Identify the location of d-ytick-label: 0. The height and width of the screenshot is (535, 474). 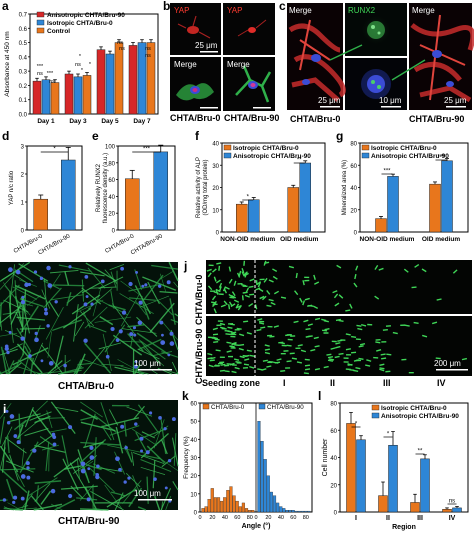
(23, 232).